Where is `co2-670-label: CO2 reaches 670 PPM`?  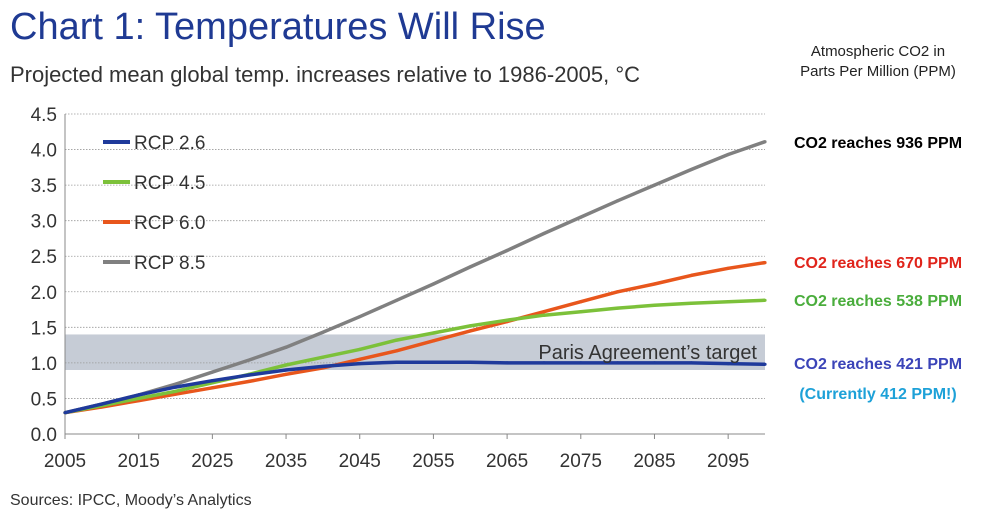
co2-670-label: CO2 reaches 670 PPM is located at coordinates (878, 263).